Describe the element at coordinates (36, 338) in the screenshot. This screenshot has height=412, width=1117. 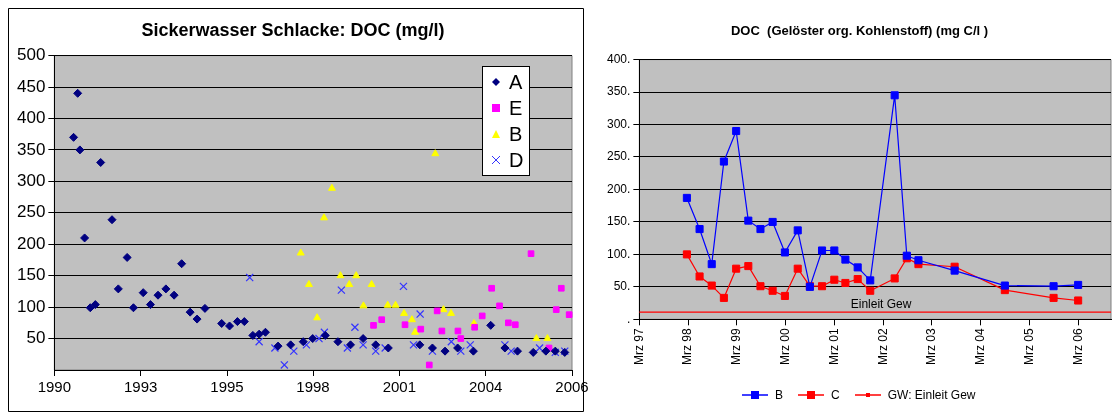
I see `y-tick-label: 50` at that location.